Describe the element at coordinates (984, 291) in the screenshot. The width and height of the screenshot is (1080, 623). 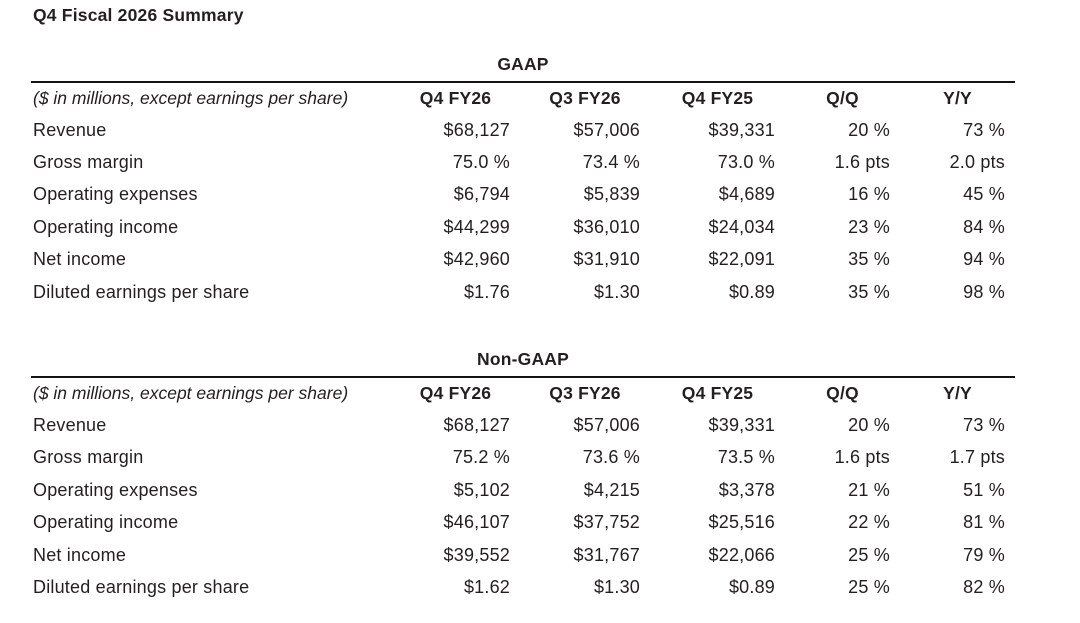
I see `cell-value: 98 %` at that location.